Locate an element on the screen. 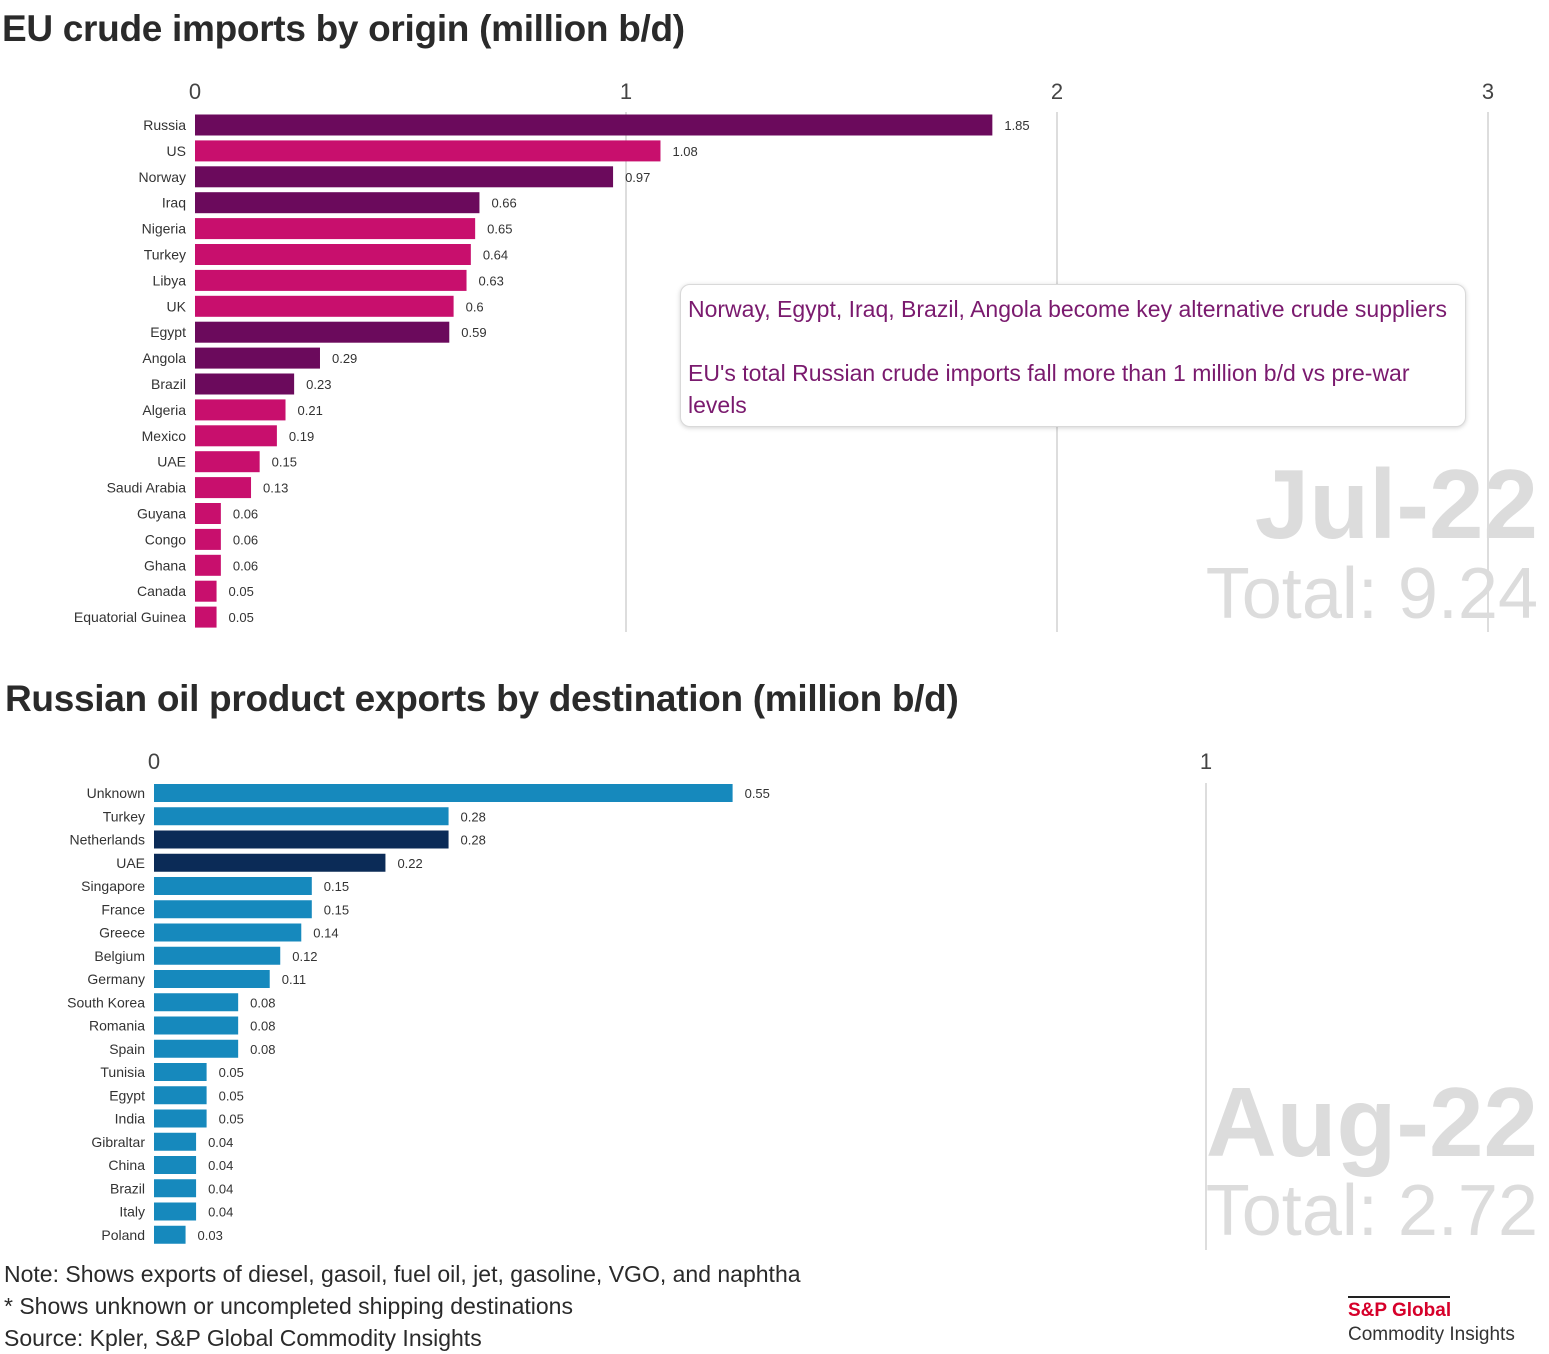 The image size is (1549, 1354). x-tick-label: 3 is located at coordinates (1488, 91).